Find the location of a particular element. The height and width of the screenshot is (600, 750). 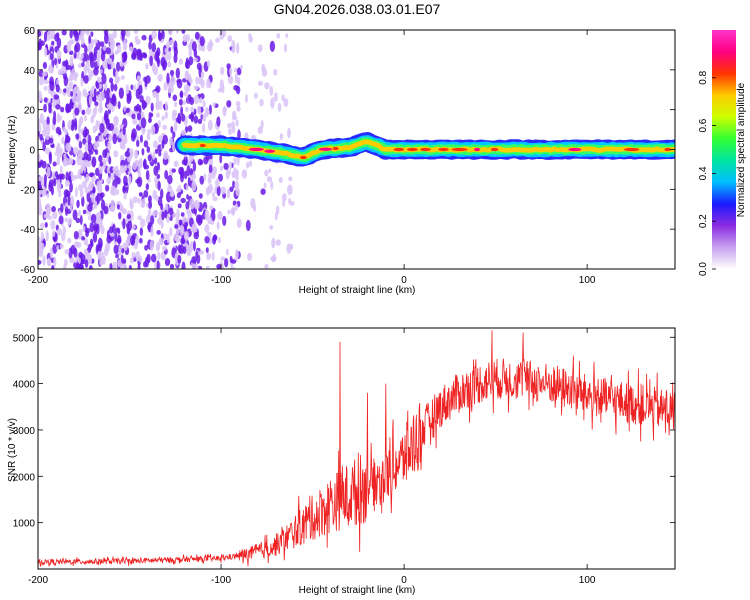

spectrogram-y-tick-label: 60 is located at coordinates (30, 31).